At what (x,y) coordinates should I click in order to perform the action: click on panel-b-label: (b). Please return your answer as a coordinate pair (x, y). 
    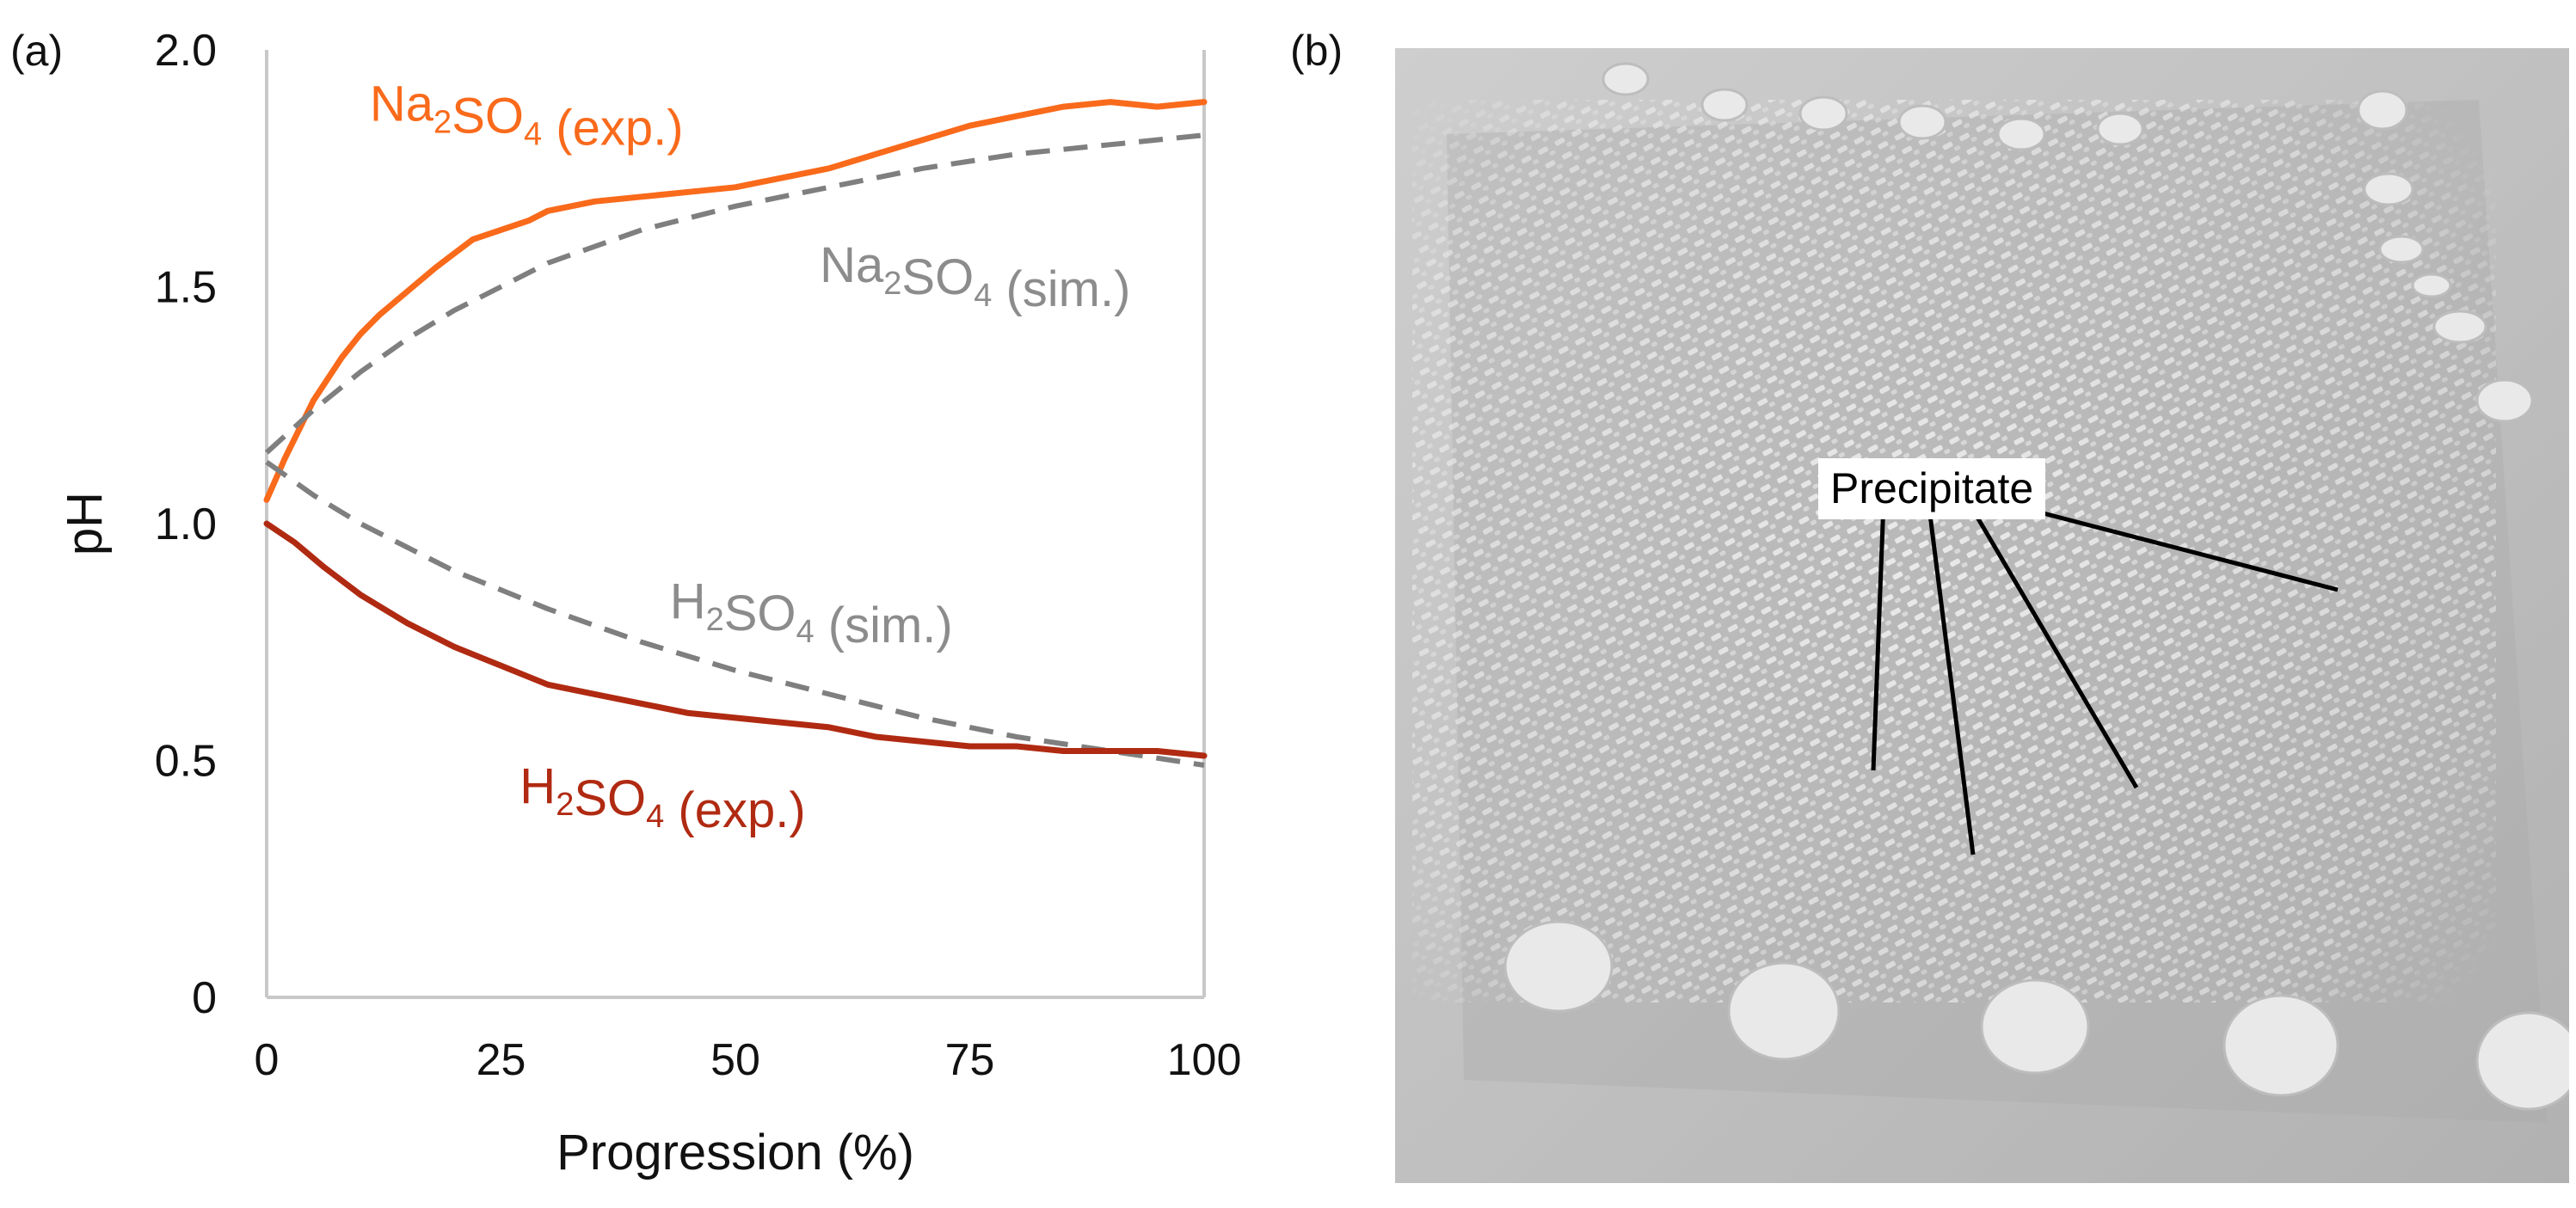
    Looking at the image, I should click on (1316, 51).